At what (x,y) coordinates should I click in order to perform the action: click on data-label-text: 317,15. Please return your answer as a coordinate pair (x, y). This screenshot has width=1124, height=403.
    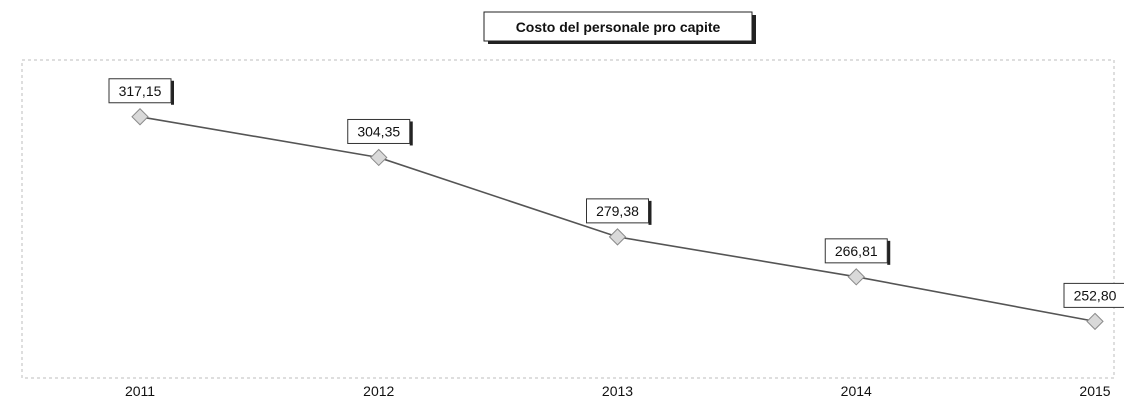
    Looking at the image, I should click on (140, 91).